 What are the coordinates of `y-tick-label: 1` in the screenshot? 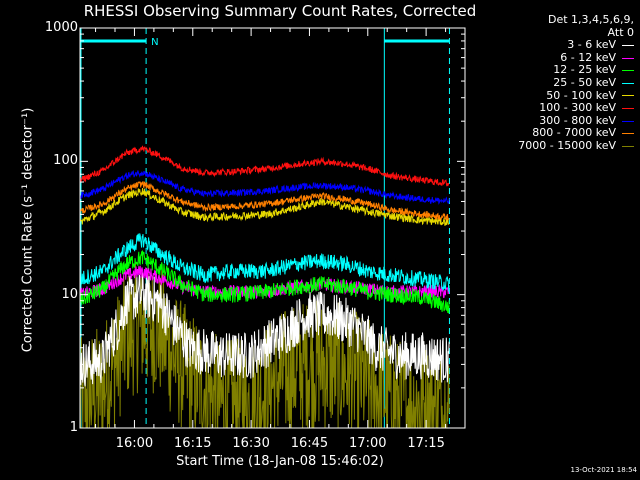 It's located at (73, 427).